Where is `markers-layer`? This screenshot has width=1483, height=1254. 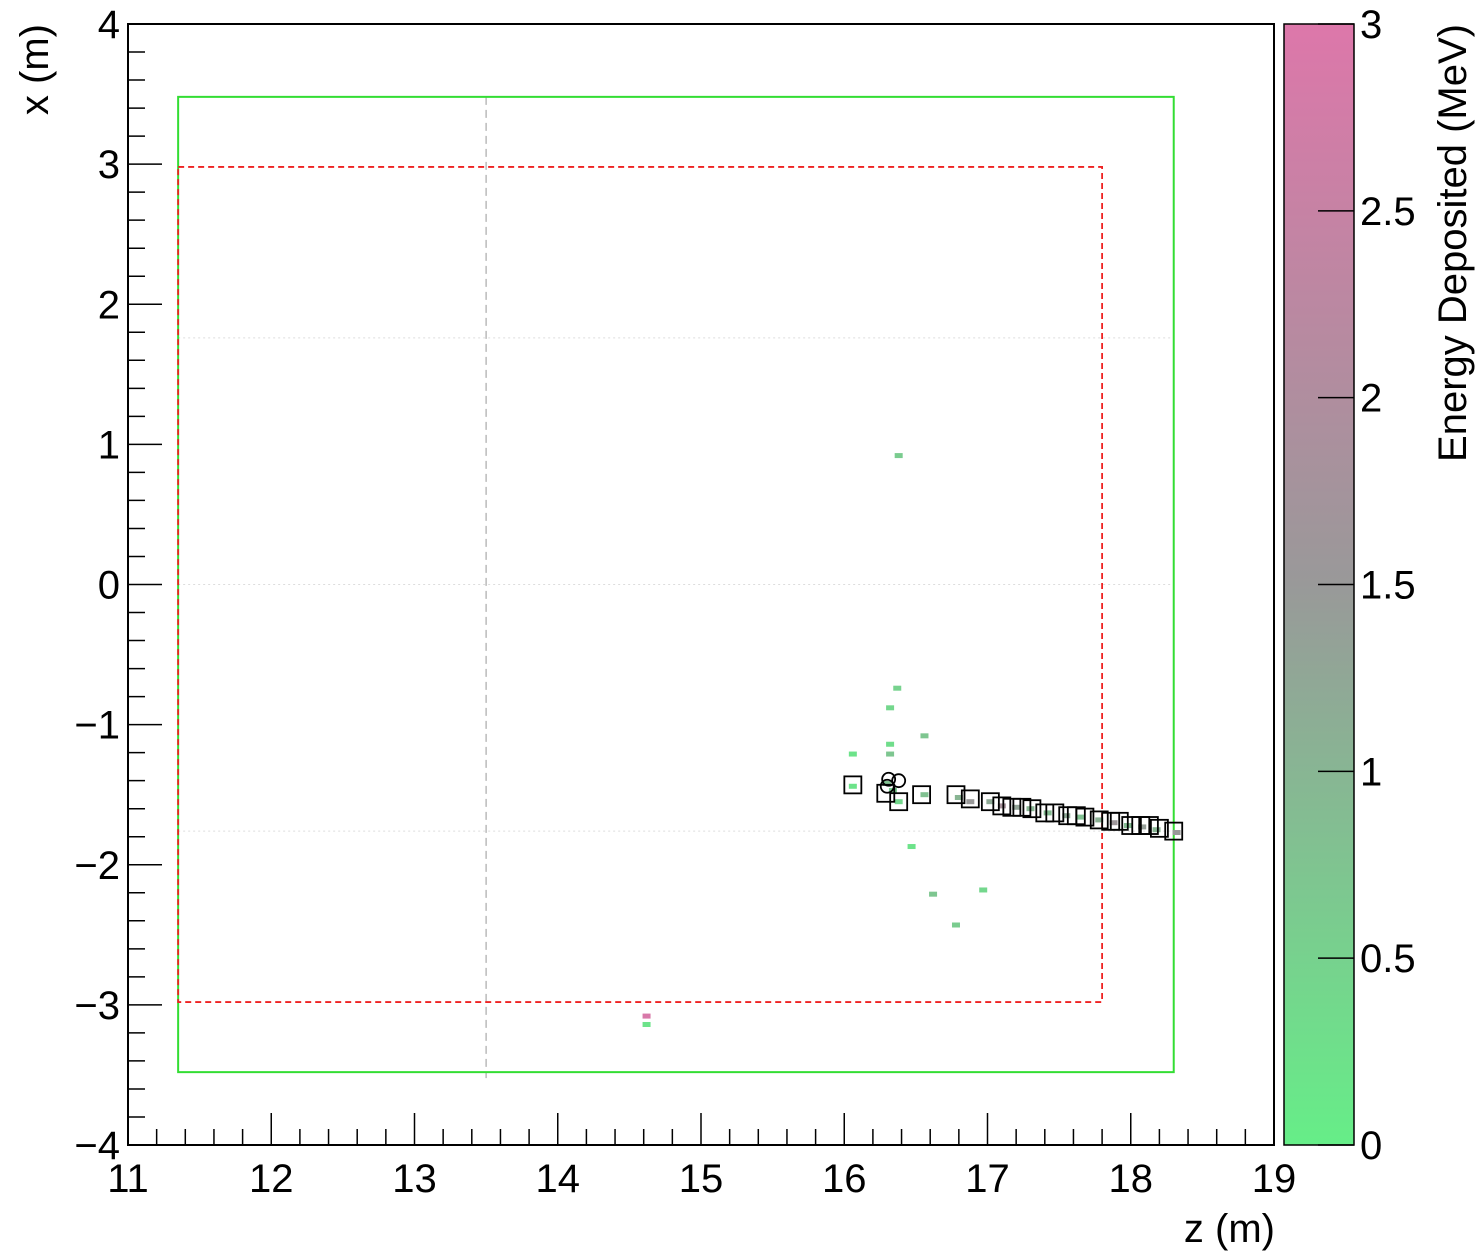 markers-layer is located at coordinates (1013, 806).